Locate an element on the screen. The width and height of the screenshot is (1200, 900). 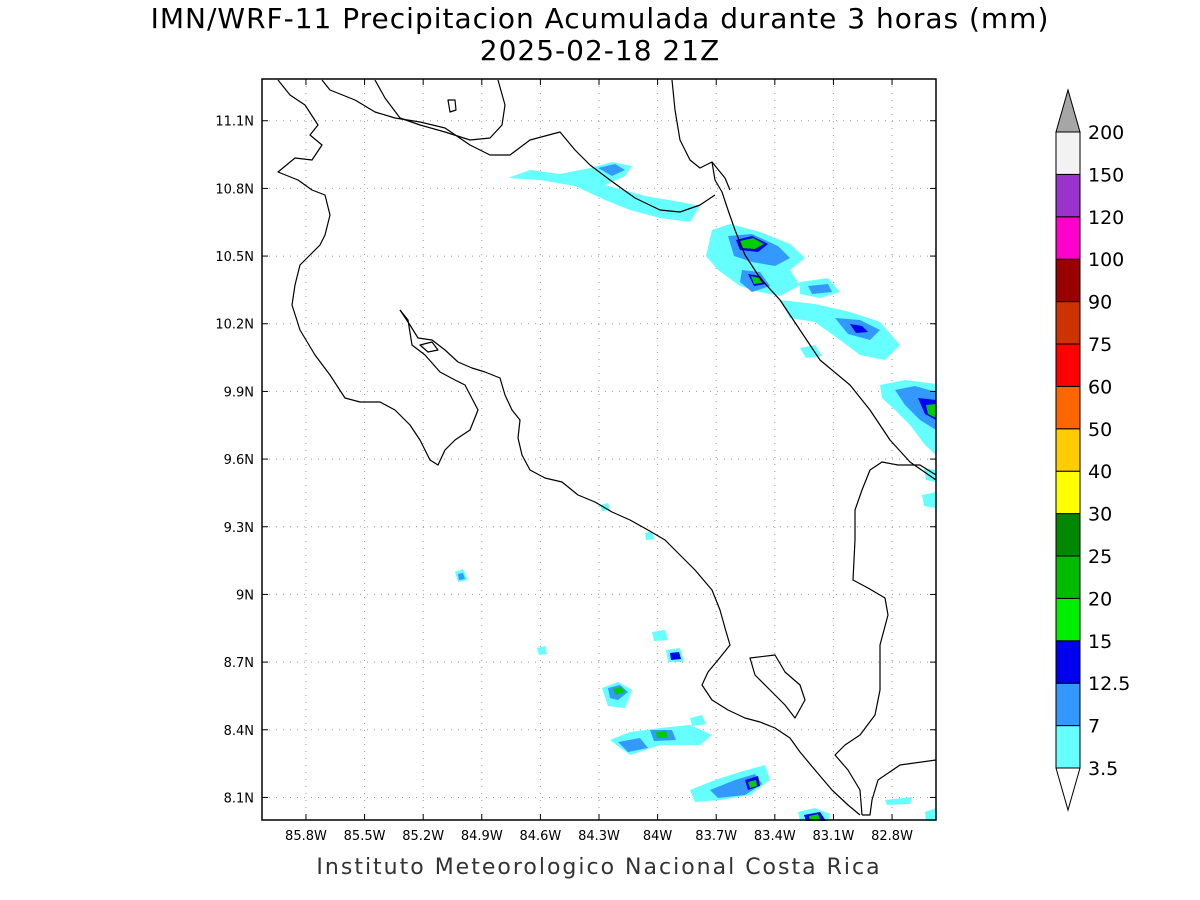
color-legend: 3.5 7 12.5 15 20 25 30 40 50 60 75 90 100 120 150 200 is located at coordinates (1092, 450).